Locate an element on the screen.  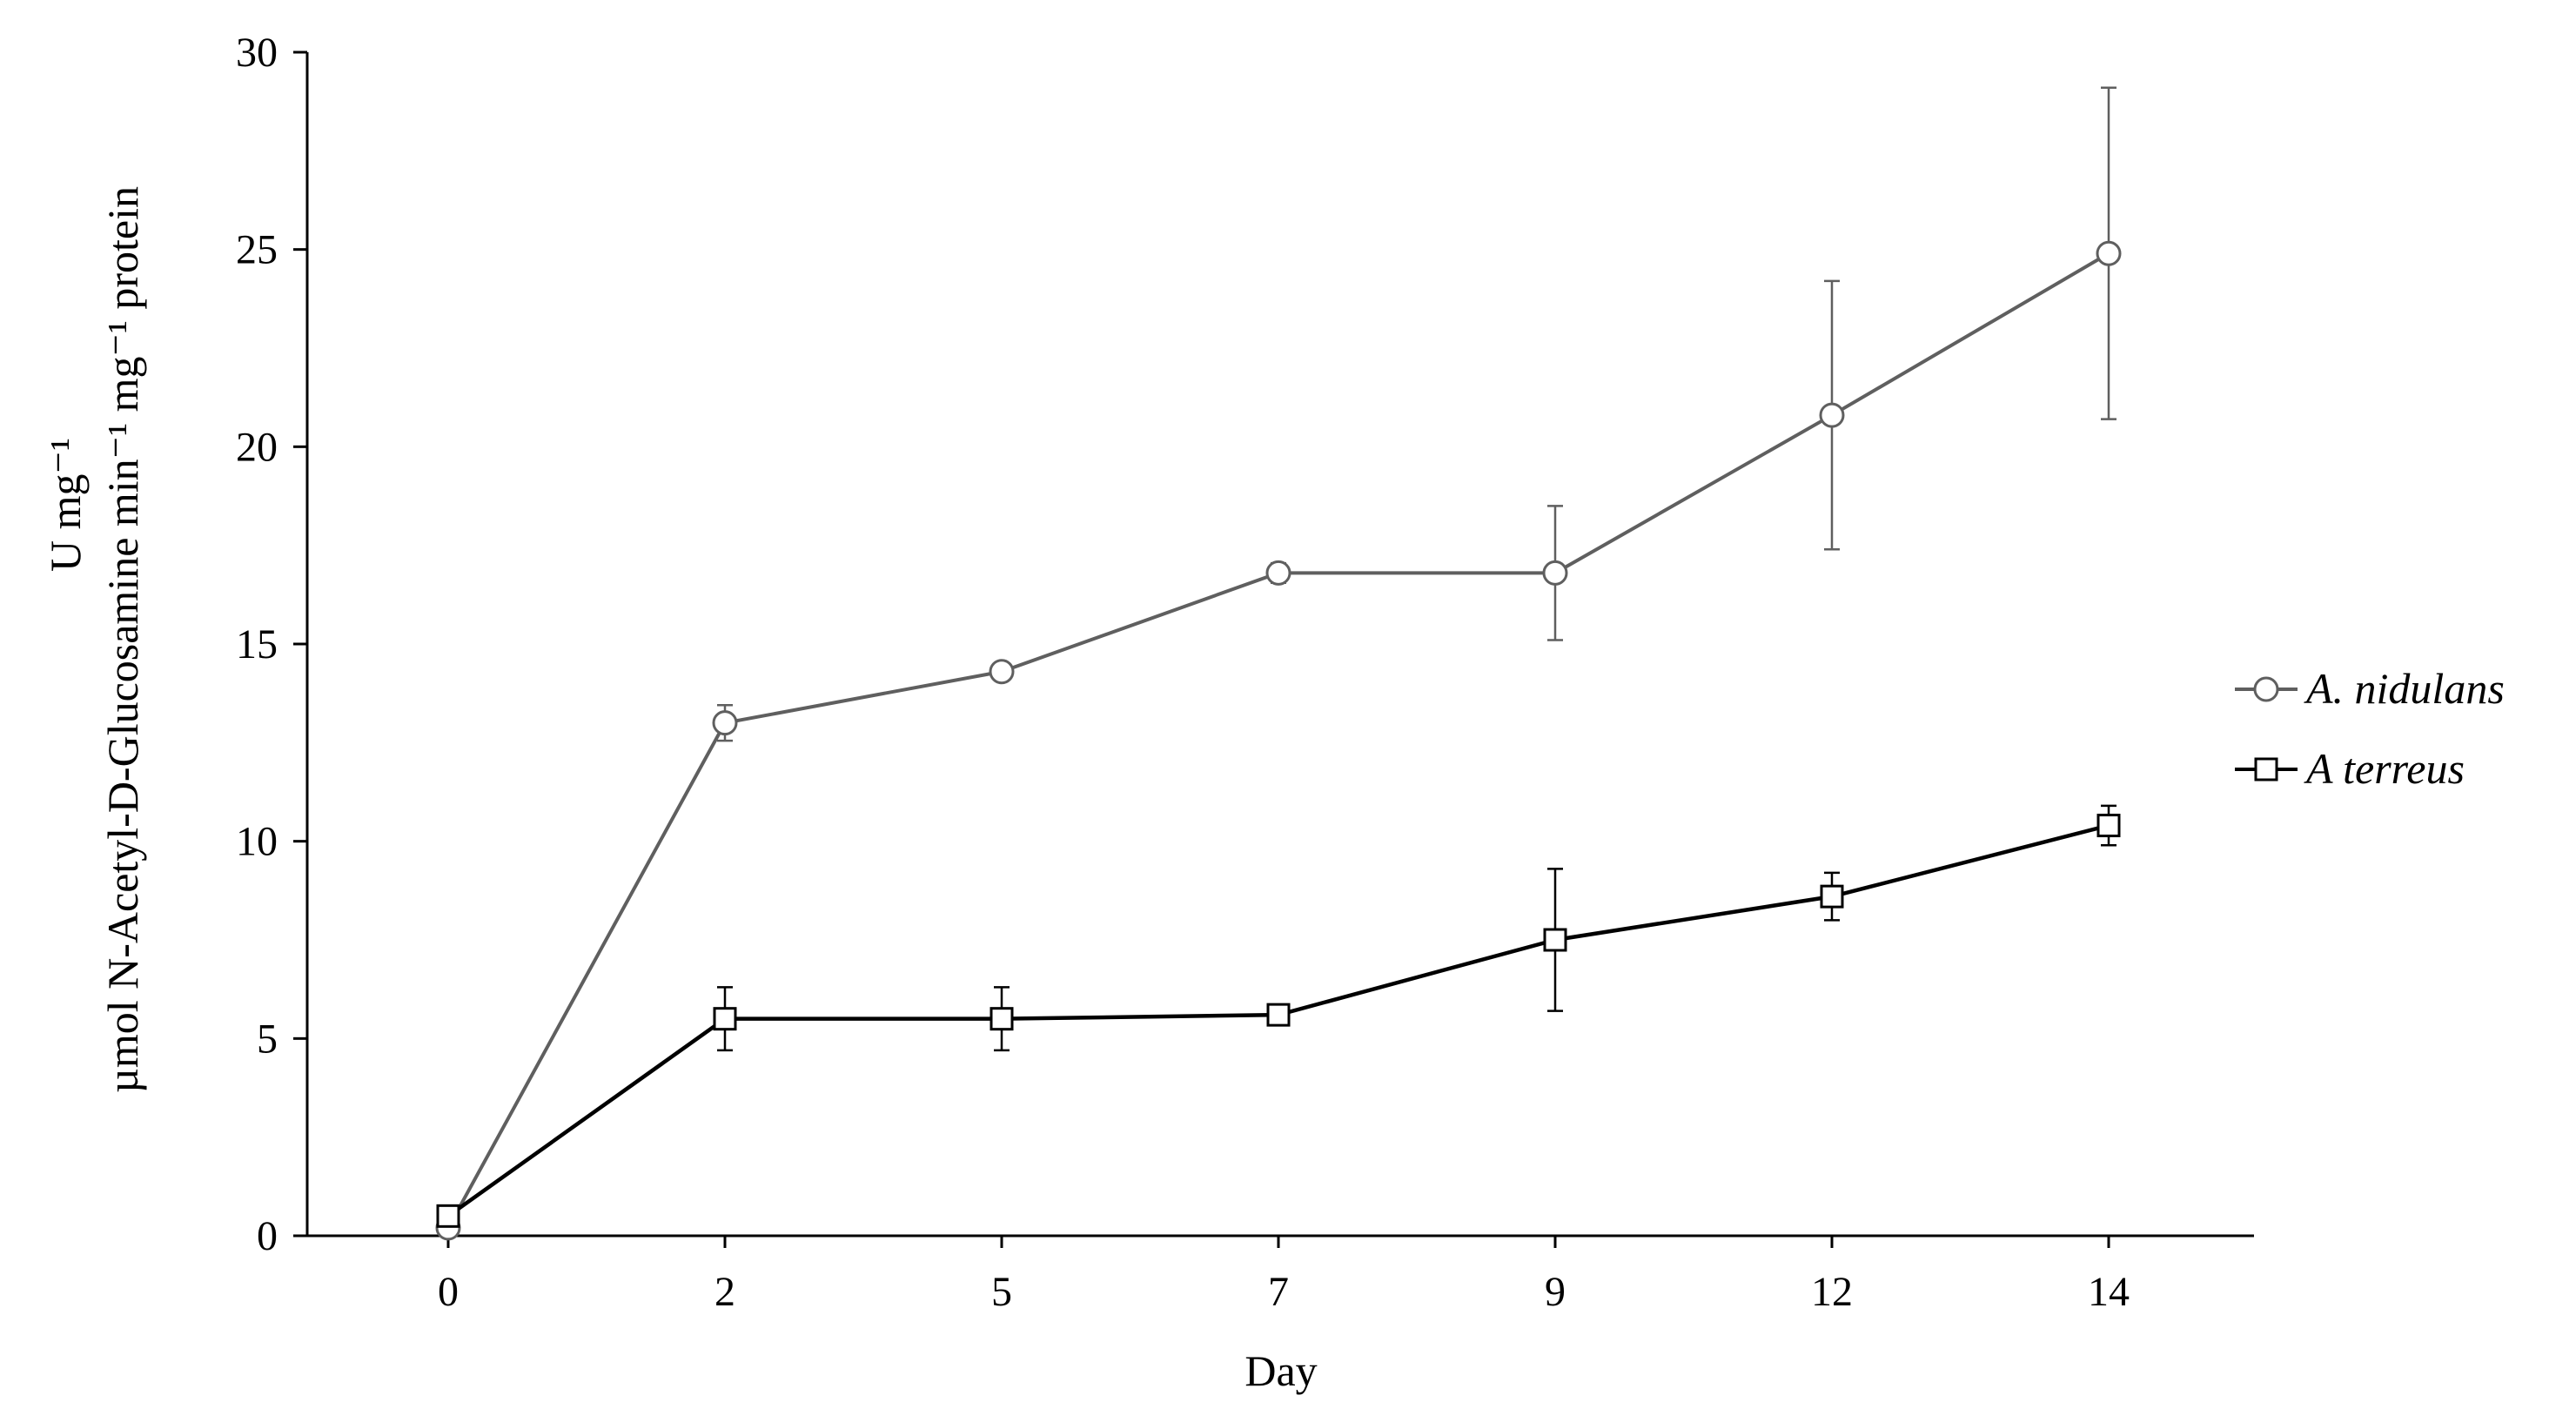
x-axis-title: Day is located at coordinates (1280, 1370).